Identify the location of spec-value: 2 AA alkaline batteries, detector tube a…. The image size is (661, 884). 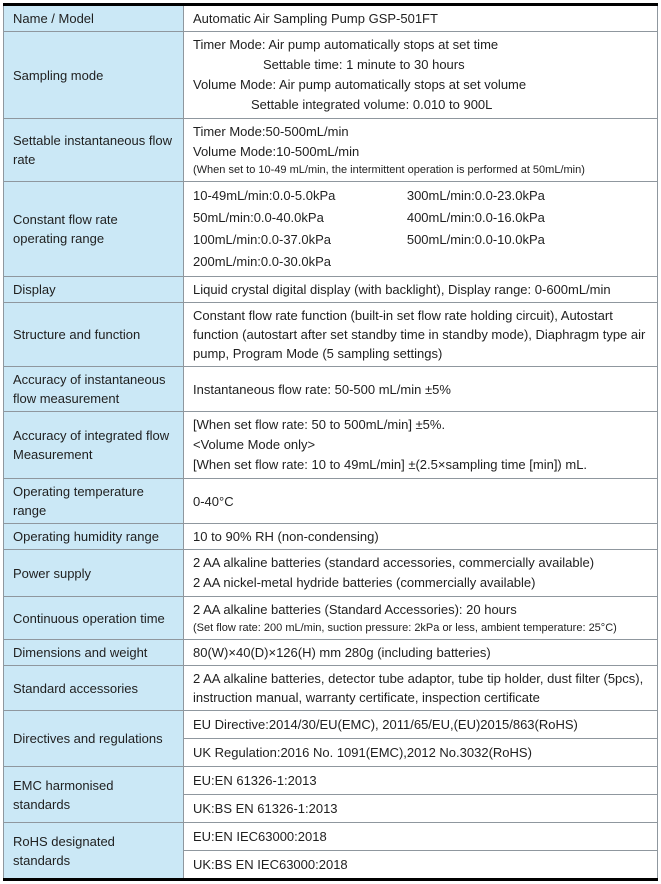
(420, 688).